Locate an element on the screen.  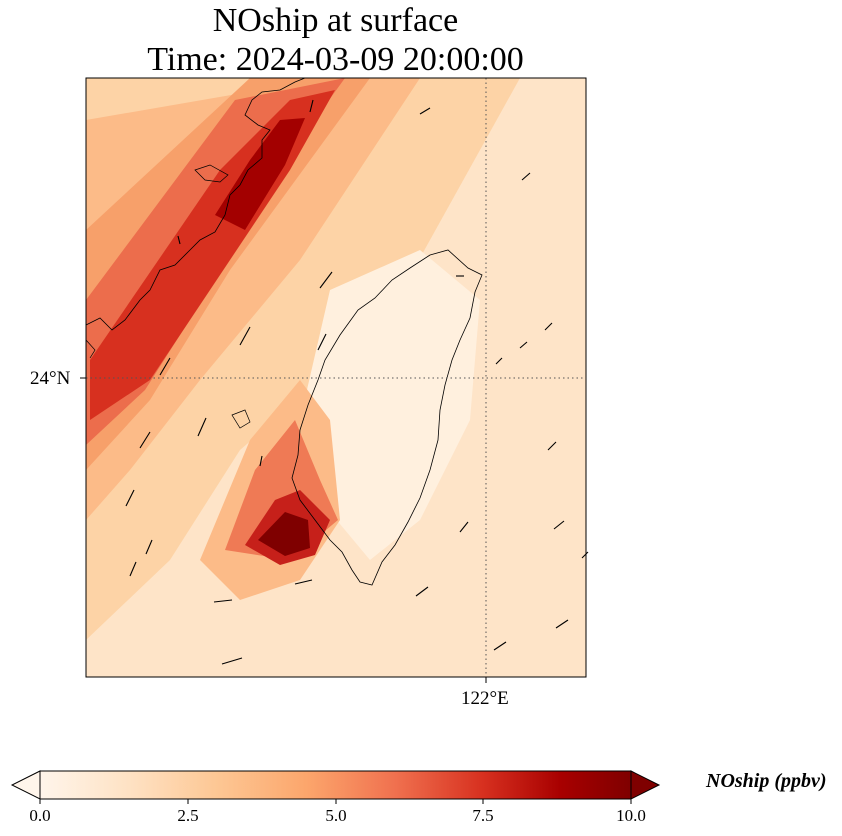
chart-title-line2: Time: 2024-03-09 20:00:00 is located at coordinates (335, 59).